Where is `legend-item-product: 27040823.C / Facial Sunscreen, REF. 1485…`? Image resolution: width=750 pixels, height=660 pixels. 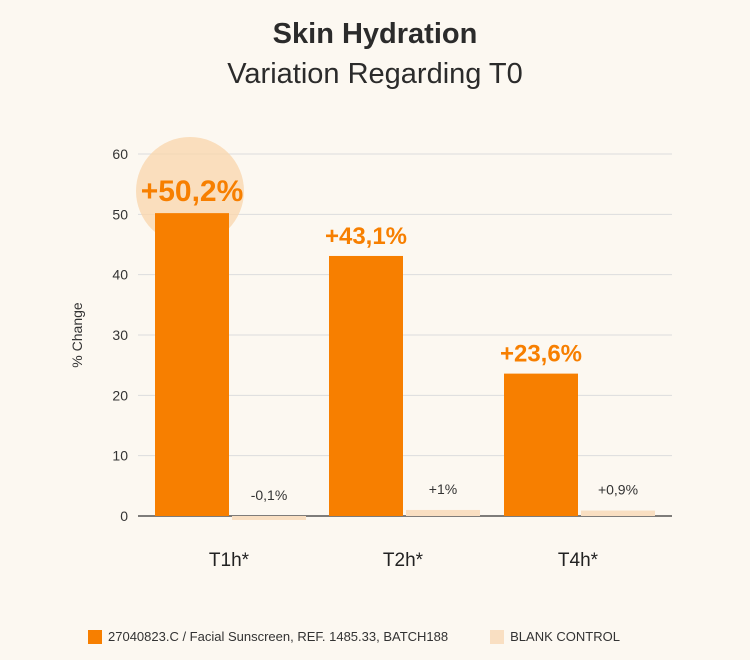 legend-item-product: 27040823.C / Facial Sunscreen, REF. 1485… is located at coordinates (268, 636).